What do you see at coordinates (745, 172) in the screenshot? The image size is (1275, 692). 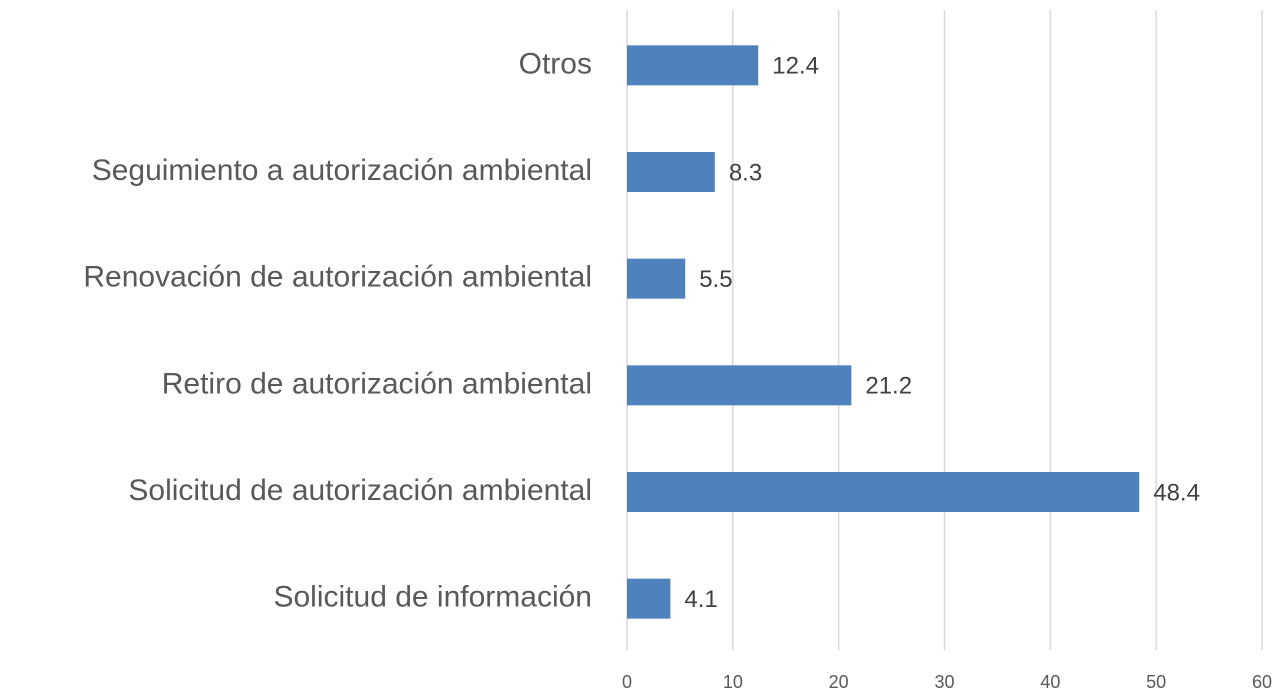 I see `value-label: 8.3` at bounding box center [745, 172].